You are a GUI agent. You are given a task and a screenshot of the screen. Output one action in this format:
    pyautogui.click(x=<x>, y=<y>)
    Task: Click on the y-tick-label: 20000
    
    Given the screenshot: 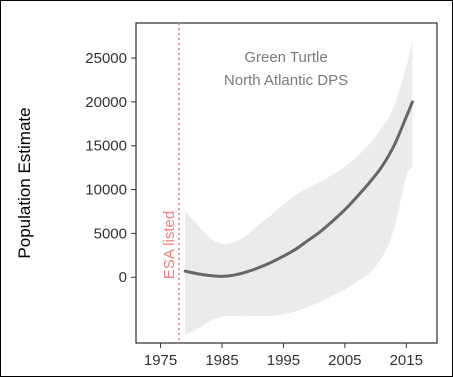 What is the action you would take?
    pyautogui.click(x=106, y=102)
    